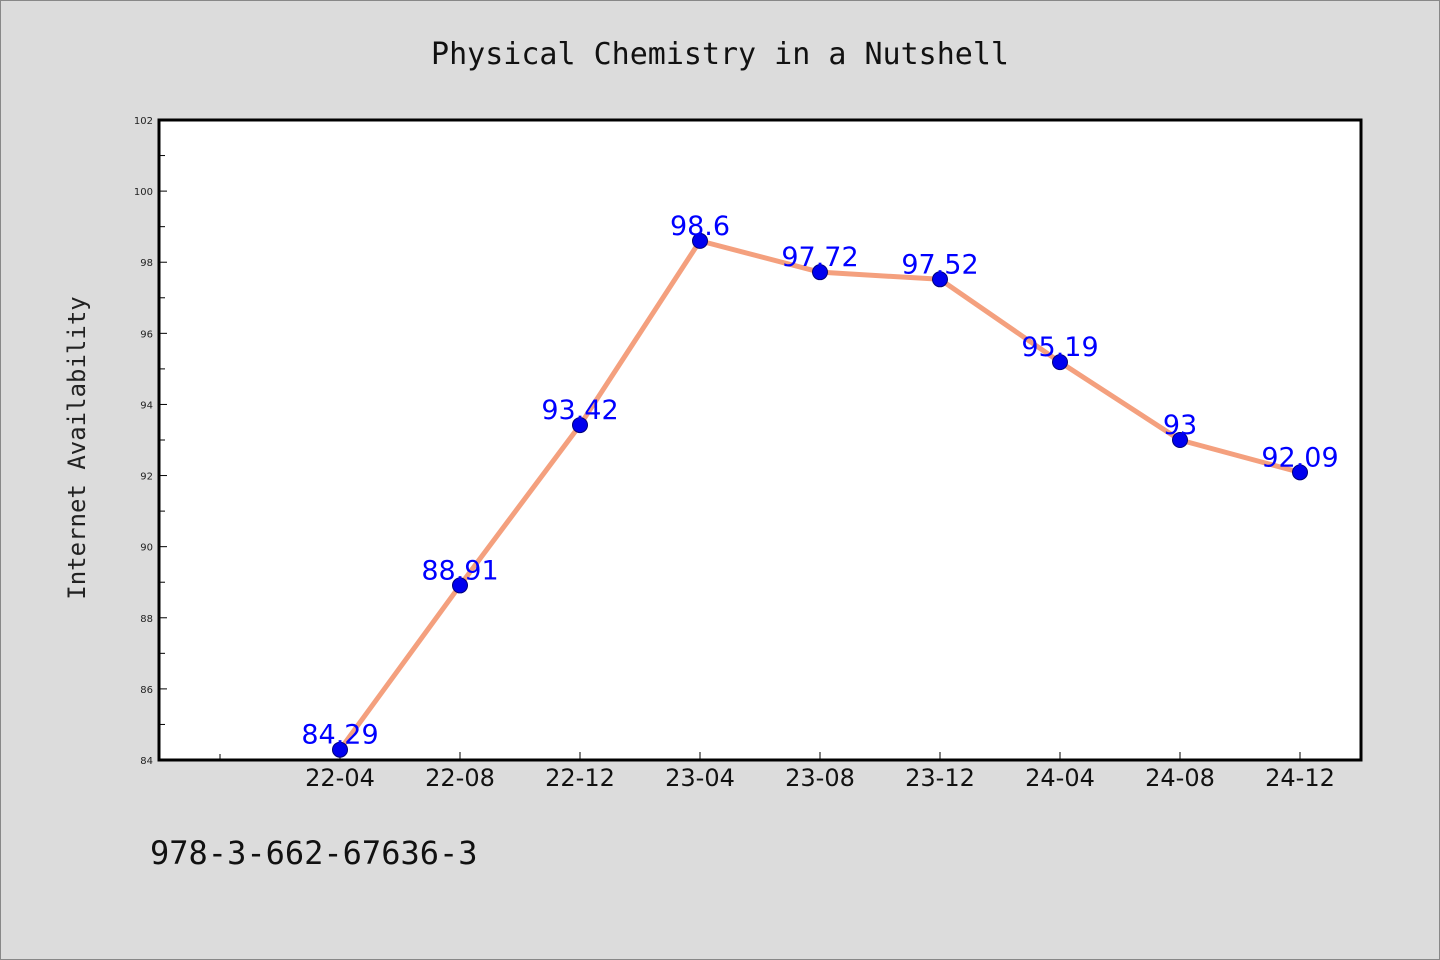 The height and width of the screenshot is (960, 1440). What do you see at coordinates (150, 441) in the screenshot?
I see `y-axis: 84 86 88 90 92 94 96 98 100 102` at bounding box center [150, 441].